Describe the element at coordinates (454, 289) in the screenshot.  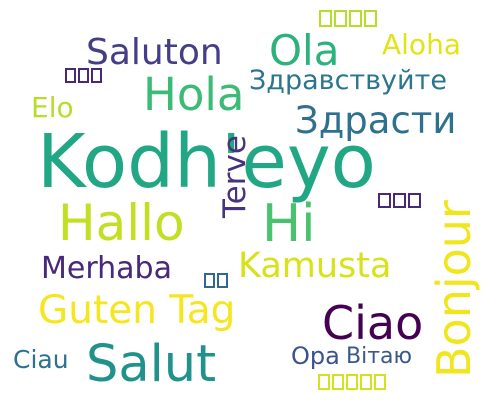
I see `word-bonjour: Bonjour` at that location.